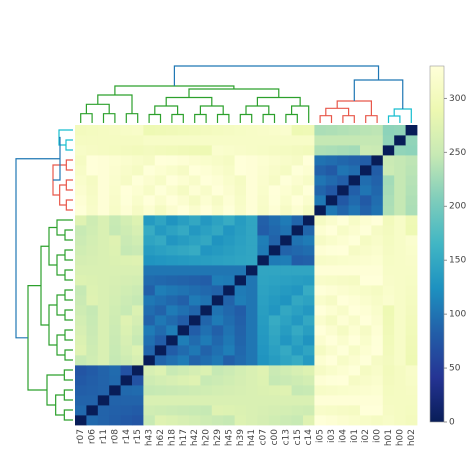 The height and width of the screenshot is (474, 474). Describe the element at coordinates (44, 275) in the screenshot. I see `left-dendrogram` at that location.